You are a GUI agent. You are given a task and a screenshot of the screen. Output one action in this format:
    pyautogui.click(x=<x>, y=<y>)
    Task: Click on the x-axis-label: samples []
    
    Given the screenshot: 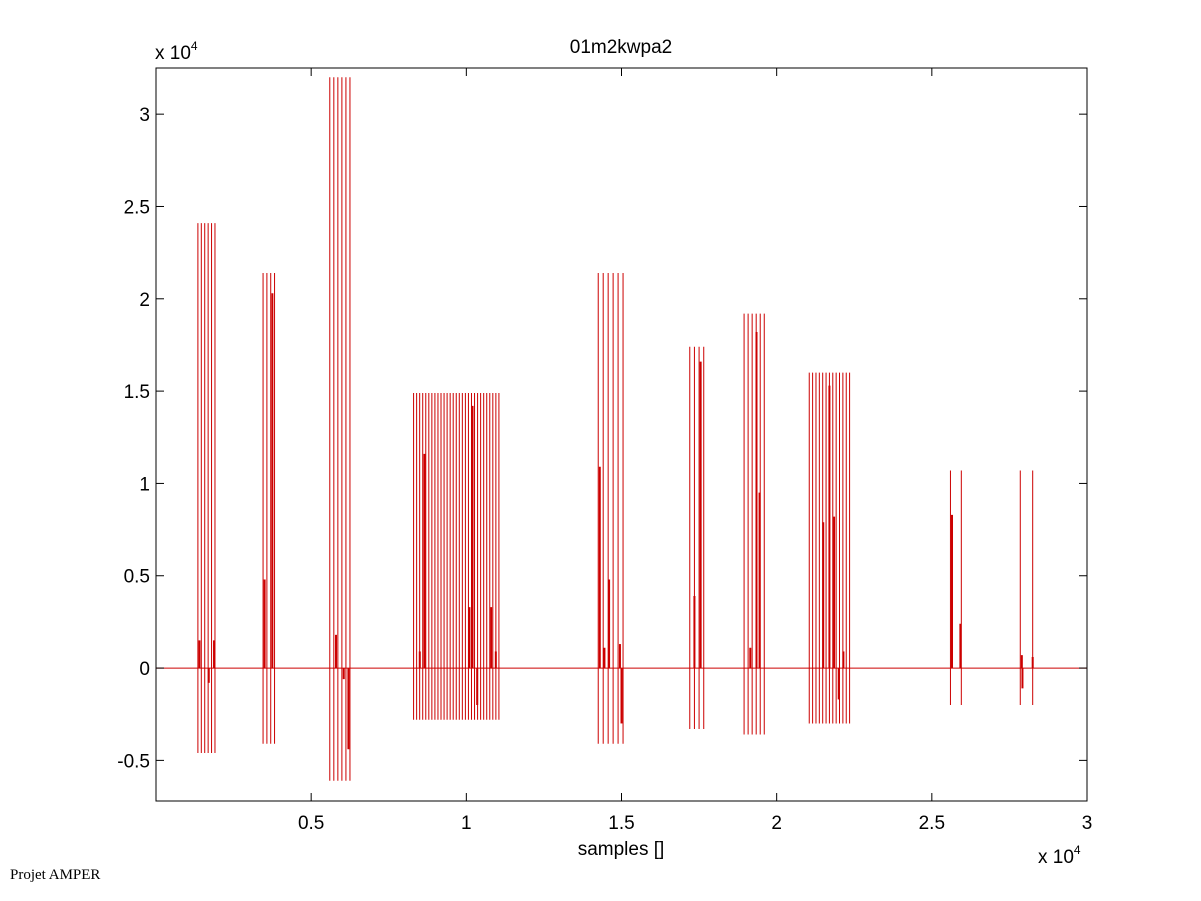 What is the action you would take?
    pyautogui.click(x=621, y=849)
    